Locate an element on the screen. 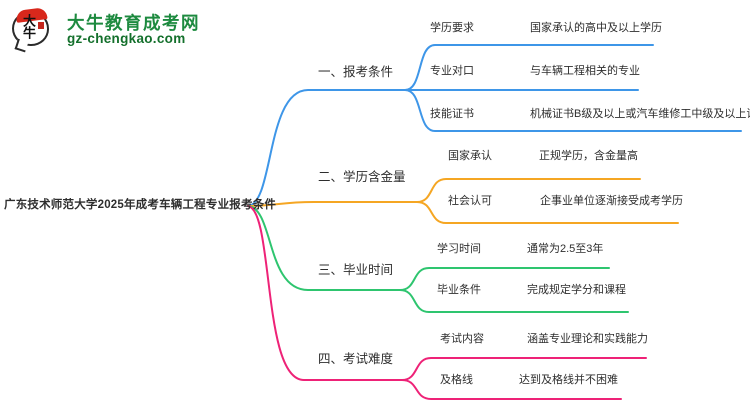 The width and height of the screenshot is (750, 410). branch-3-item-1-term: 学习时间 is located at coordinates (459, 249).